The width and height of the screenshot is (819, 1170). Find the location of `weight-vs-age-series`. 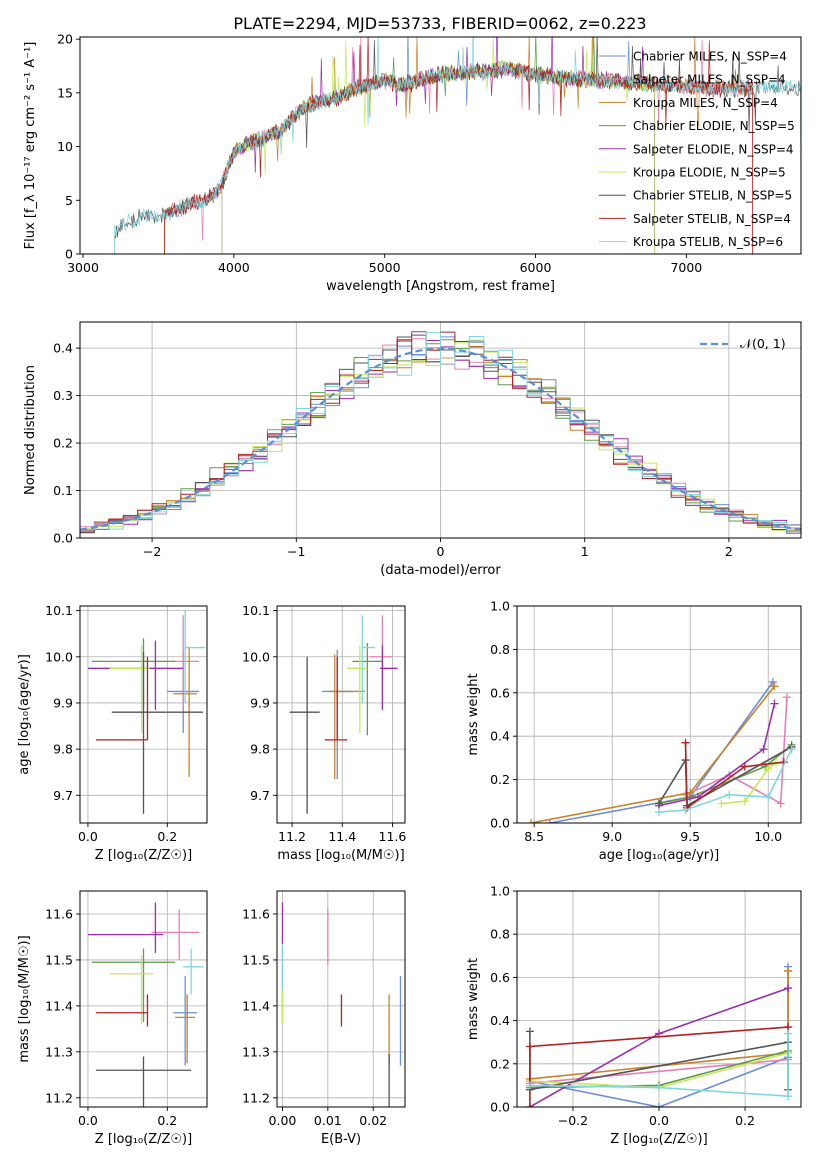

weight-vs-age-series is located at coordinates (661, 750).